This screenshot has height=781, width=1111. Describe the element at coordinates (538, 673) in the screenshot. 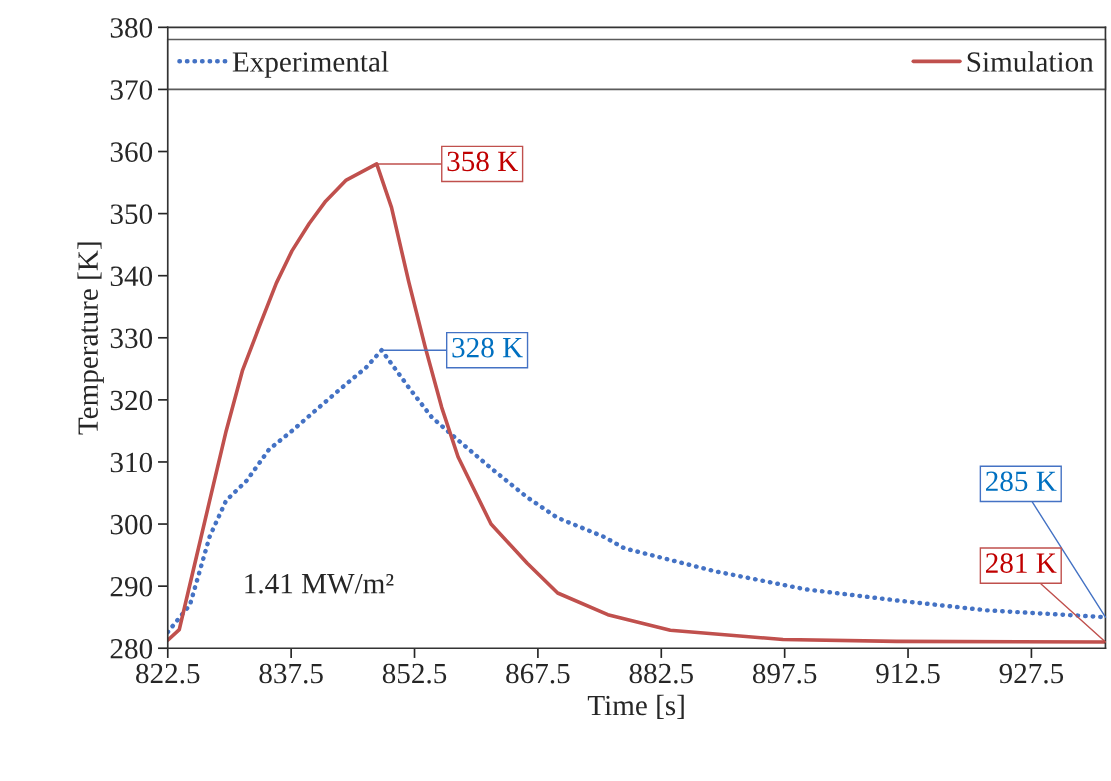

I see `x-tick-label: 867.5` at that location.